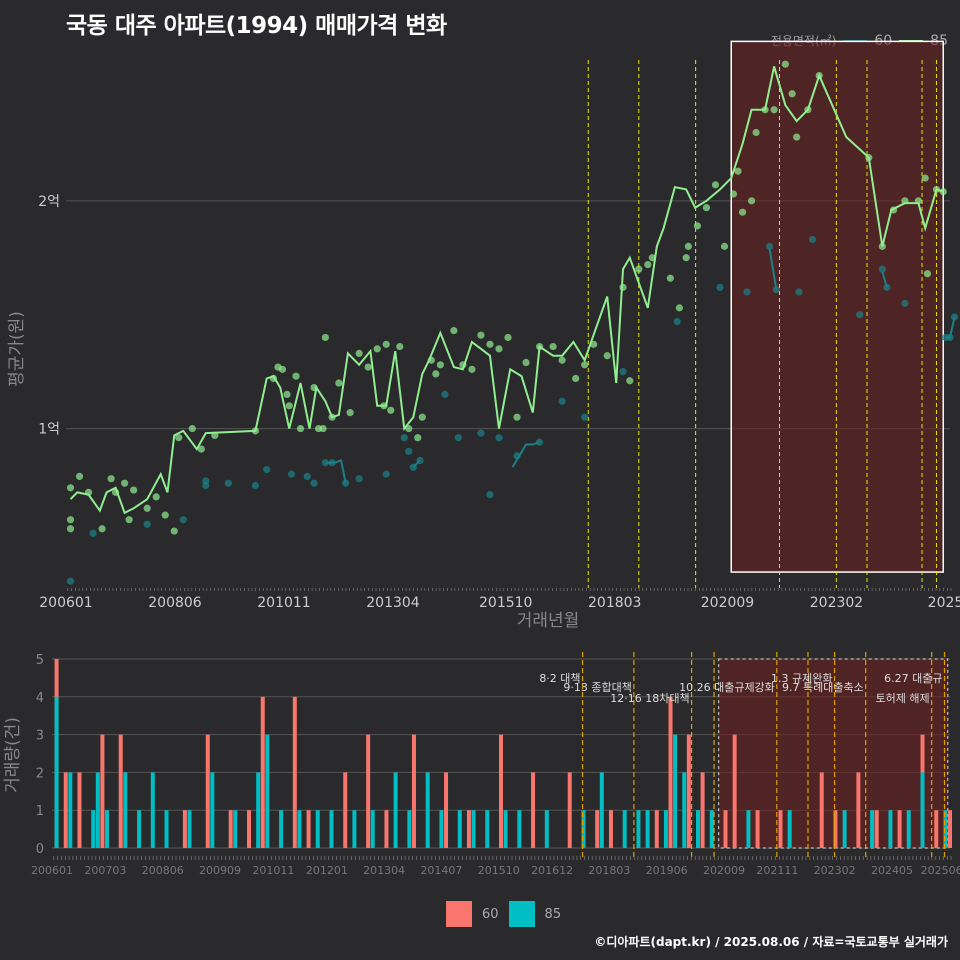 Image resolution: width=960 pixels, height=960 pixels. I want to click on policy-label: 9.7 특례대출축소, so click(823, 687).